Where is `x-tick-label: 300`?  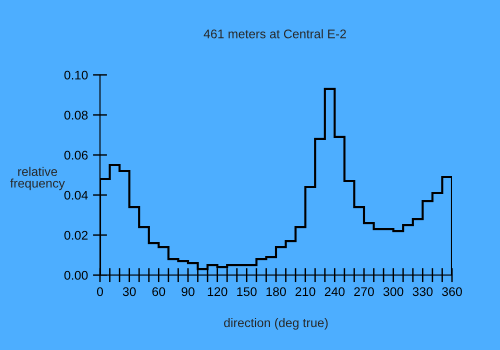 x-tick-label: 300 is located at coordinates (393, 291).